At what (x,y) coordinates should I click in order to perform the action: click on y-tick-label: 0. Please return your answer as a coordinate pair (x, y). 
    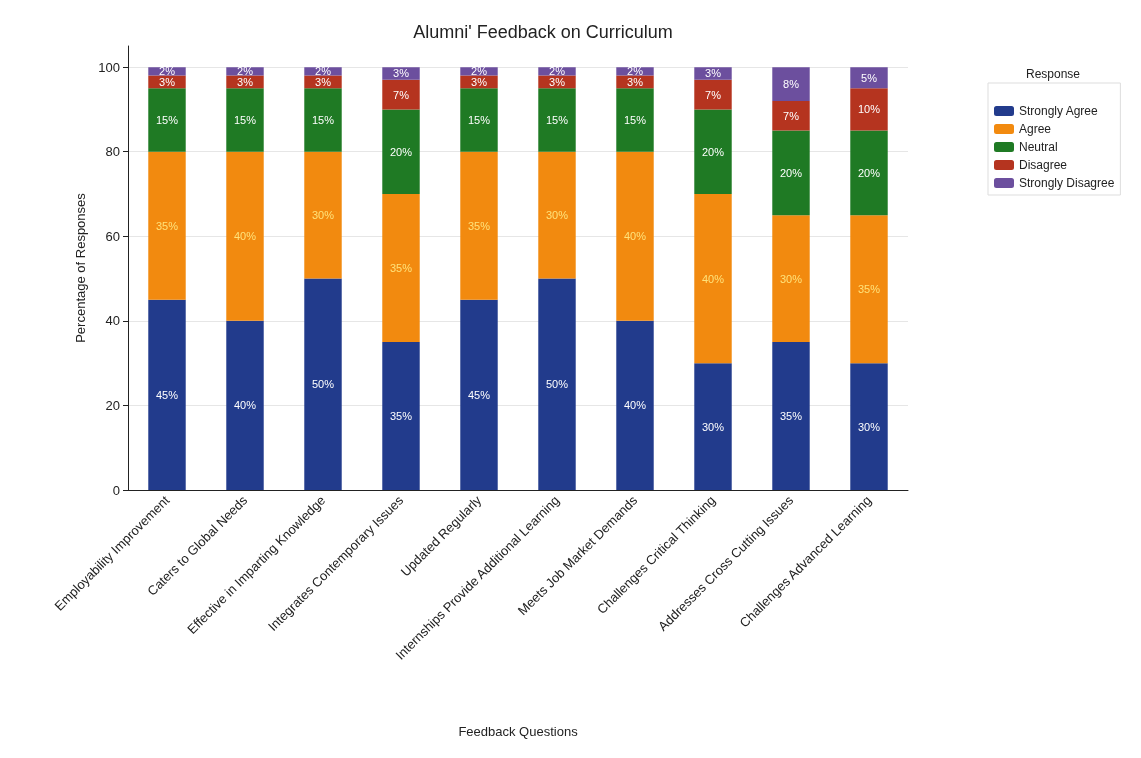
    Looking at the image, I should click on (116, 490).